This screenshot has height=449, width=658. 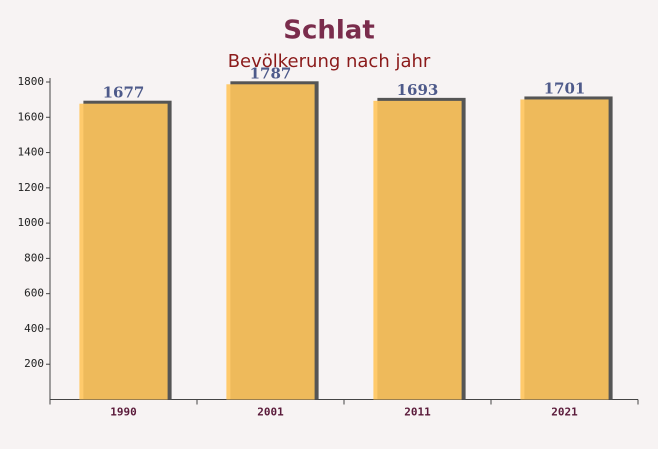 I want to click on y-tick-label: 1200, so click(x=31, y=187).